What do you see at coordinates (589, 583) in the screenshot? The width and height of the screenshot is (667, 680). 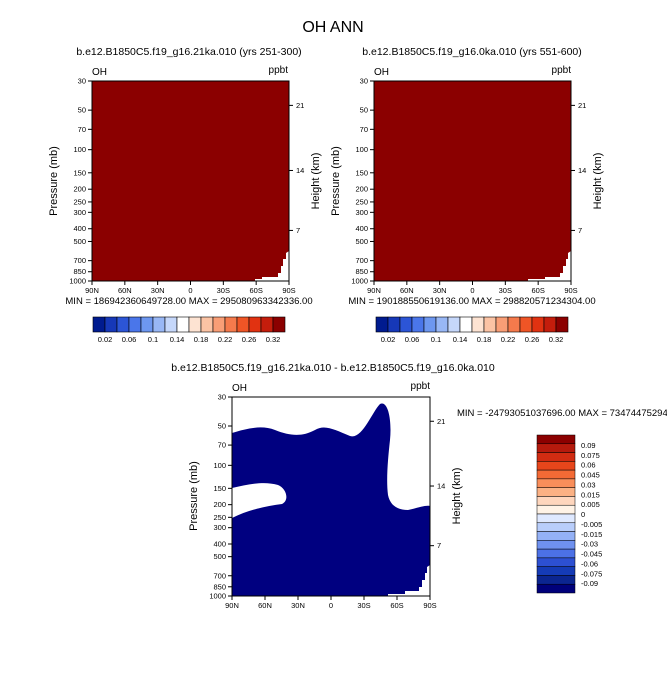 I see `diff-colorbar-label-14: -0.09` at bounding box center [589, 583].